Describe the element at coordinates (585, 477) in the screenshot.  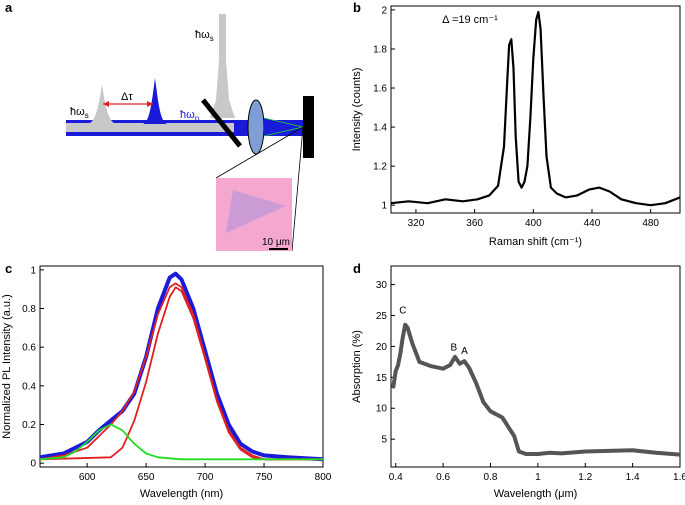
I see `x-tick-label: 1.2` at that location.